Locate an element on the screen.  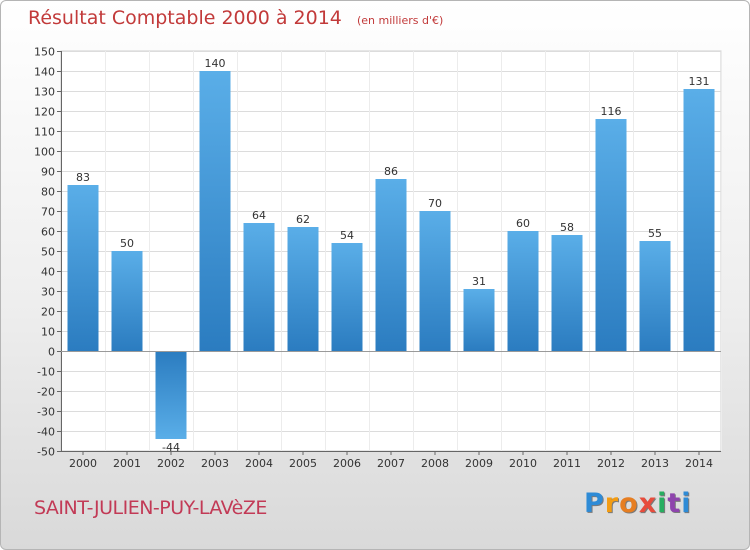
y-tick-label: -20 is located at coordinates (46, 392).